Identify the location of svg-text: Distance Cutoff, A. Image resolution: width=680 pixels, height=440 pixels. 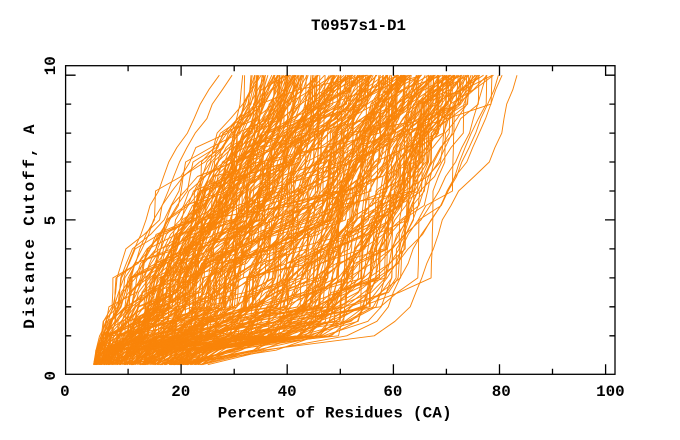
(30, 226).